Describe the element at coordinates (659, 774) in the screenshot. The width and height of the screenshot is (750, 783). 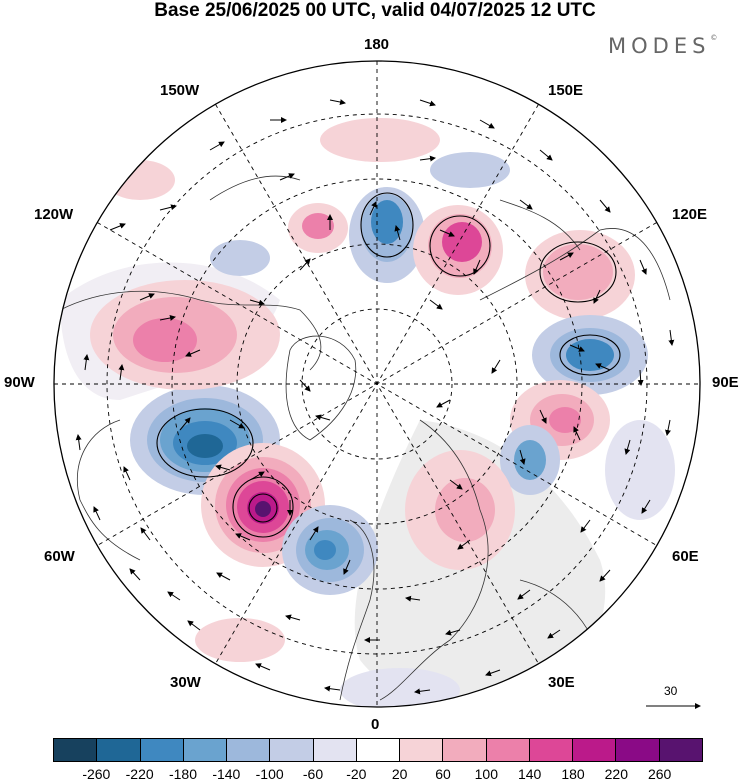
I see `colorbar-tick-label: 260` at that location.